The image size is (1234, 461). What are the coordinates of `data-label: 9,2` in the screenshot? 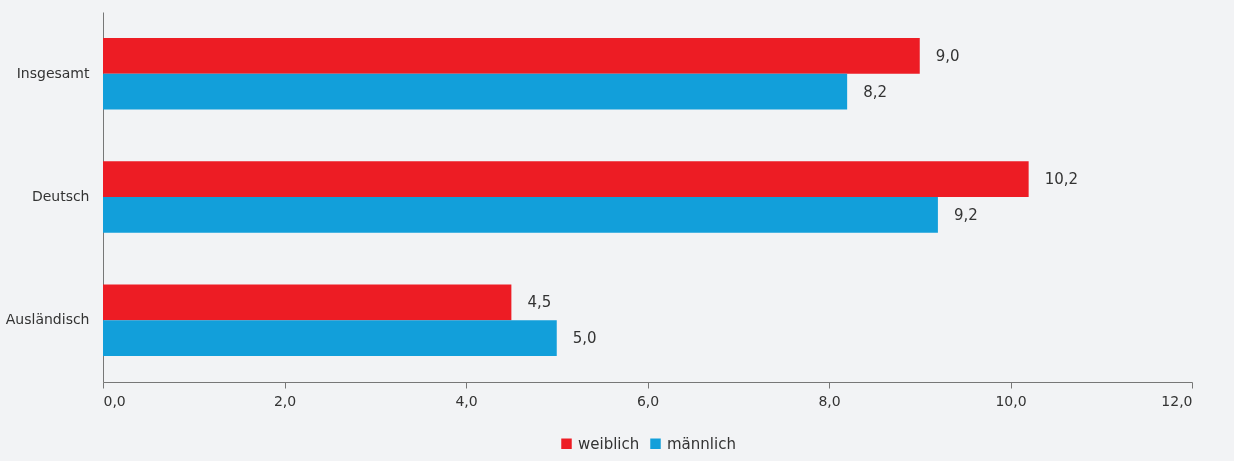 It's located at (965, 214).